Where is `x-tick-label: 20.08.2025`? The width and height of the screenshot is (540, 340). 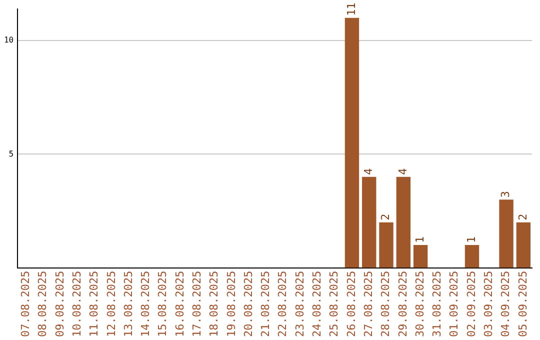
x-tick-label: 20.08.2025 is located at coordinates (248, 304).